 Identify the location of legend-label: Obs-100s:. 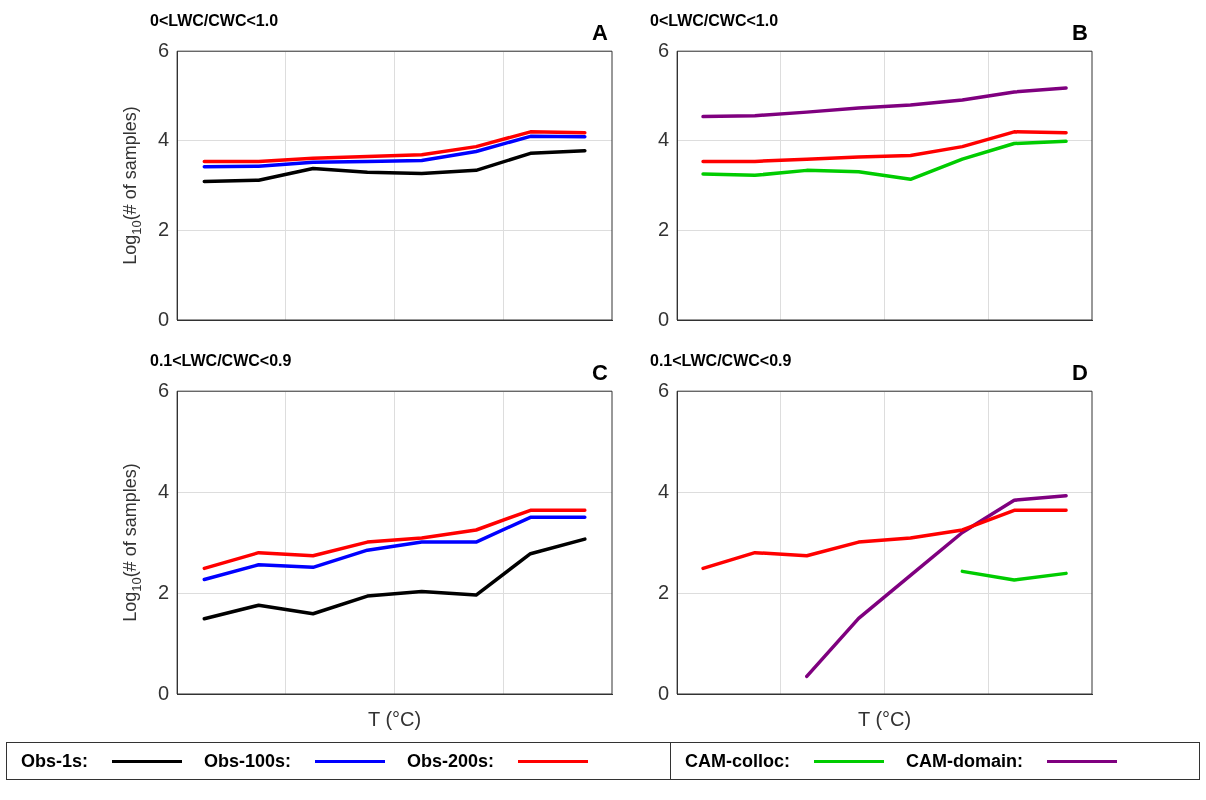
(248, 761).